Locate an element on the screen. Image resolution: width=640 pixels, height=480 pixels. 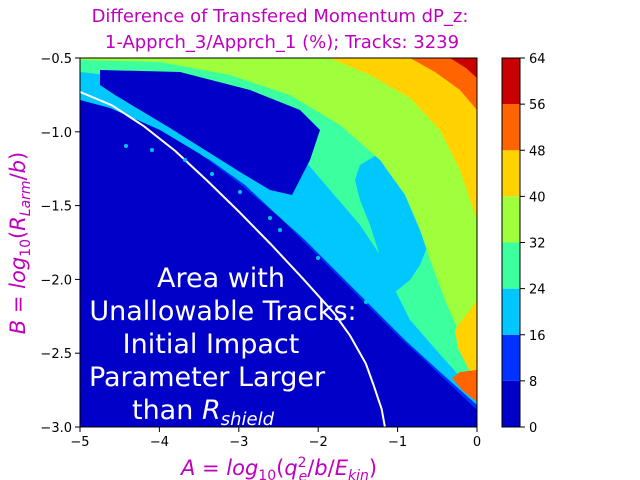
x-tick-label: −3 is located at coordinates (238, 442).